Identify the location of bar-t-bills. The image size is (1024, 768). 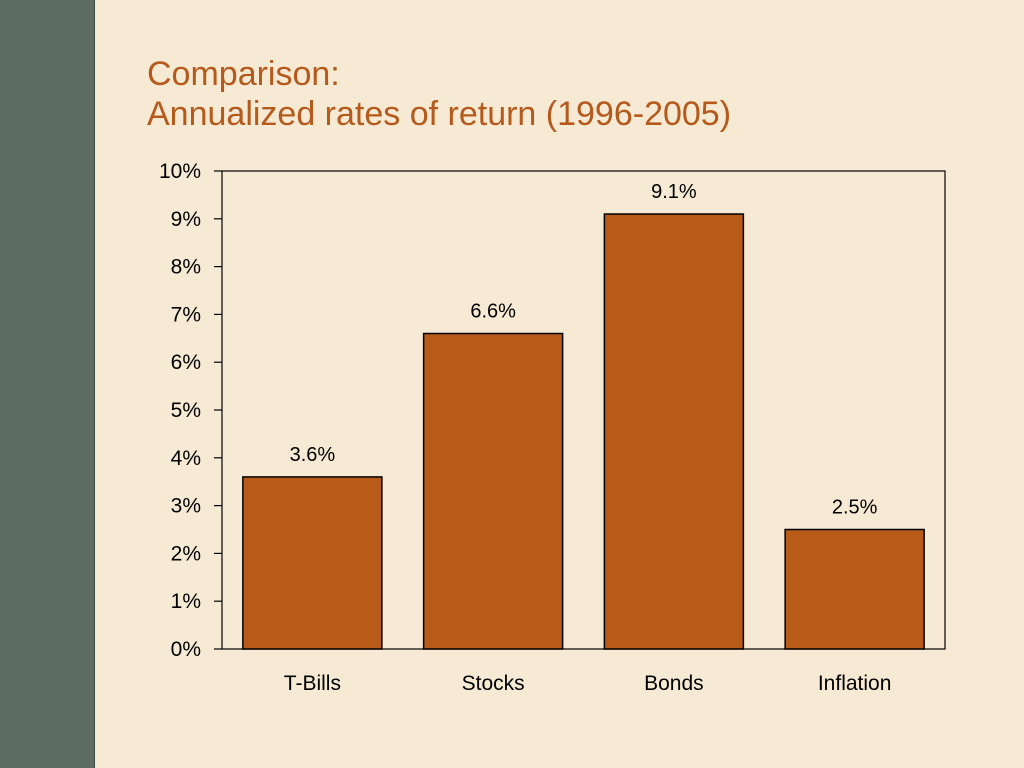
(312, 563).